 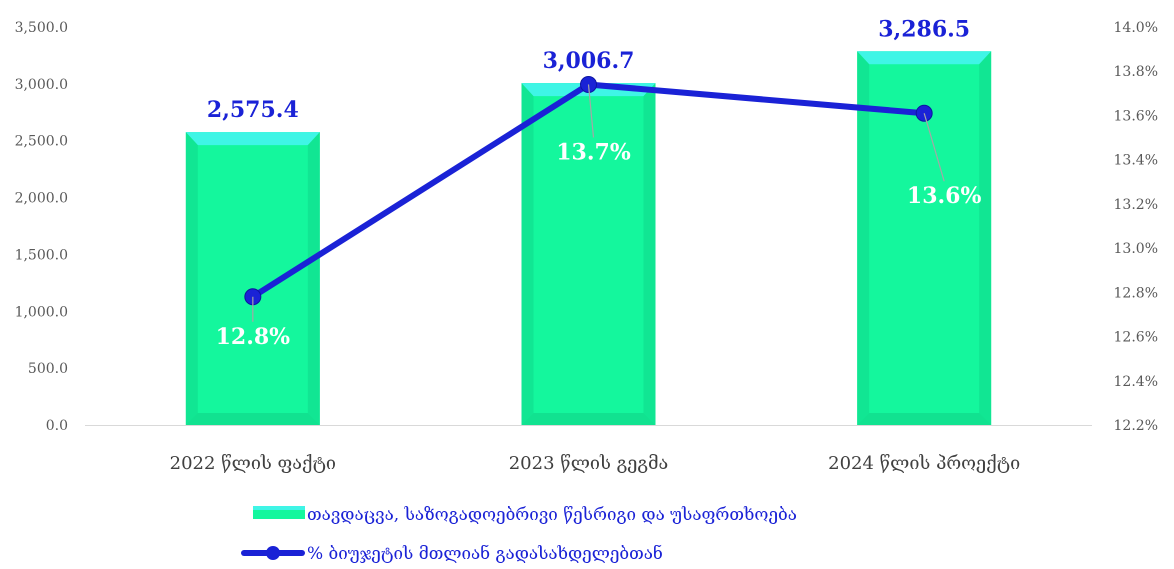 I want to click on bar-value-label: 3,006.7, so click(x=589, y=61).